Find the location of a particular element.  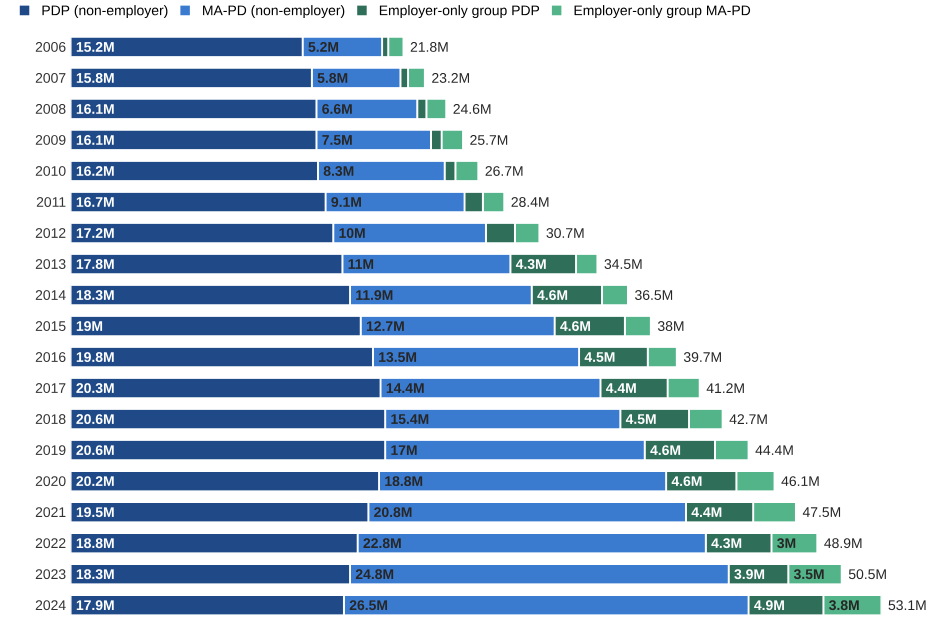

data-label: 11.9M is located at coordinates (374, 295).